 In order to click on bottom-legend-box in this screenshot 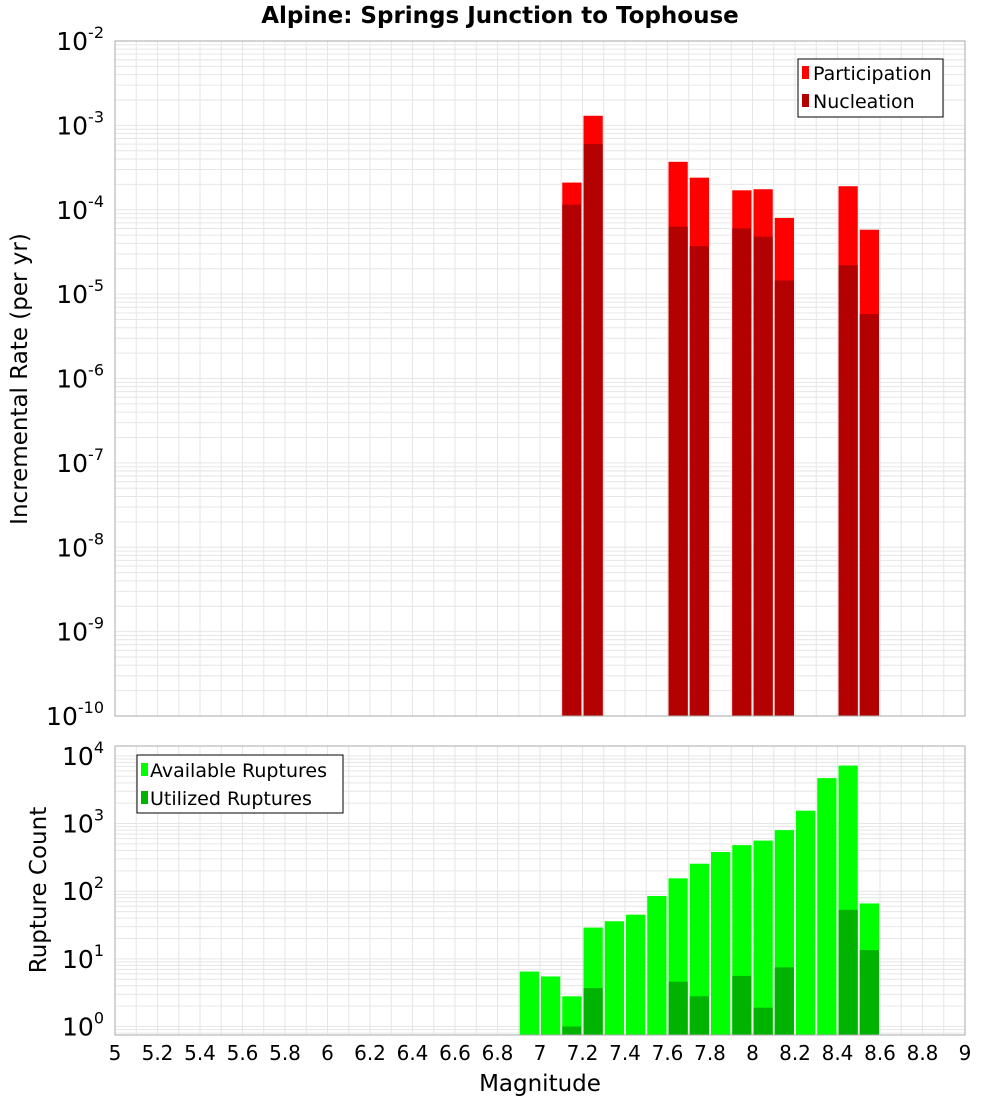, I will do `click(240, 784)`.